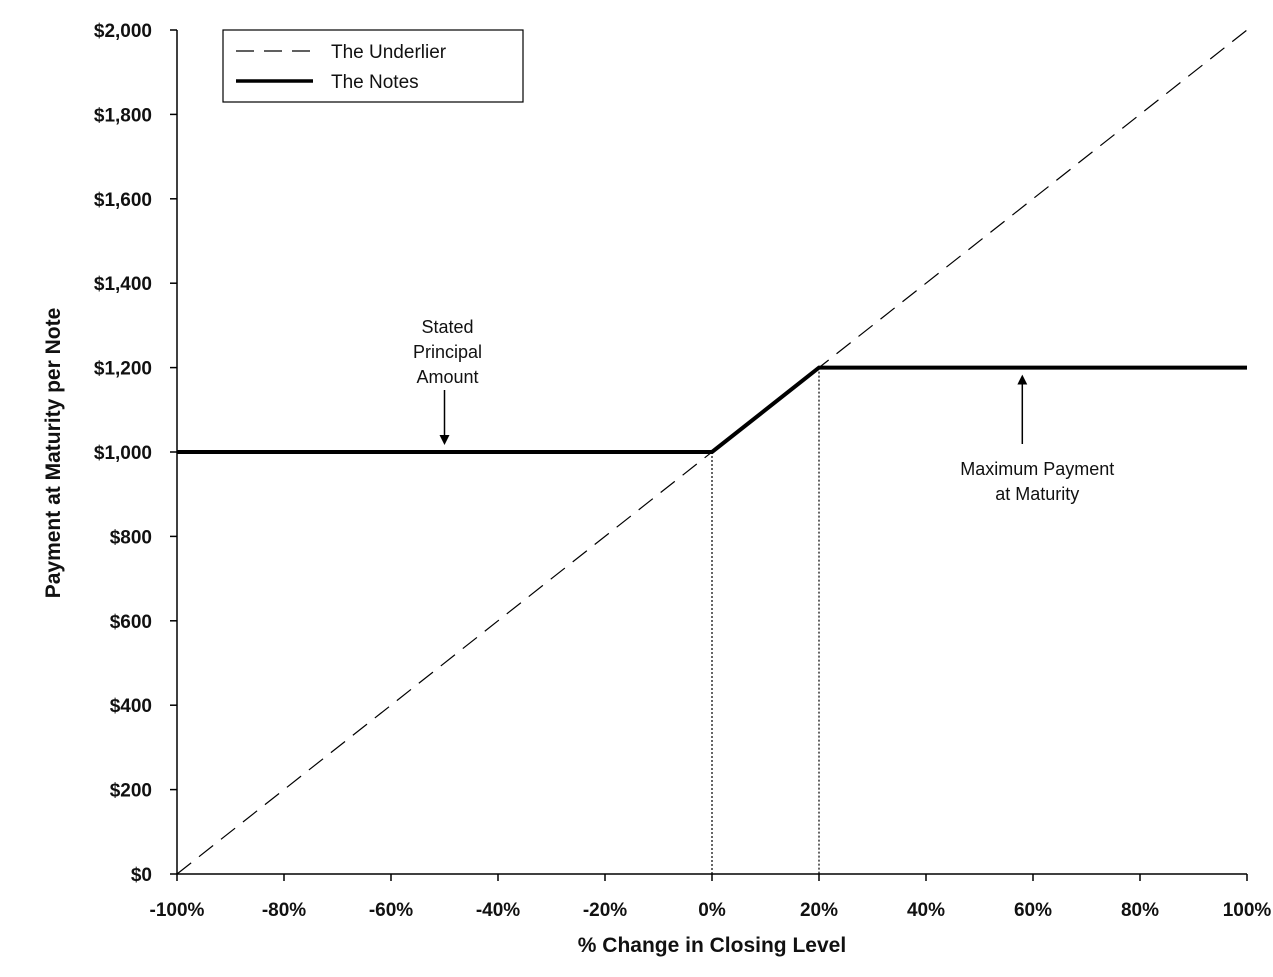  What do you see at coordinates (375, 82) in the screenshot?
I see `legend-label-notes: The Notes` at bounding box center [375, 82].